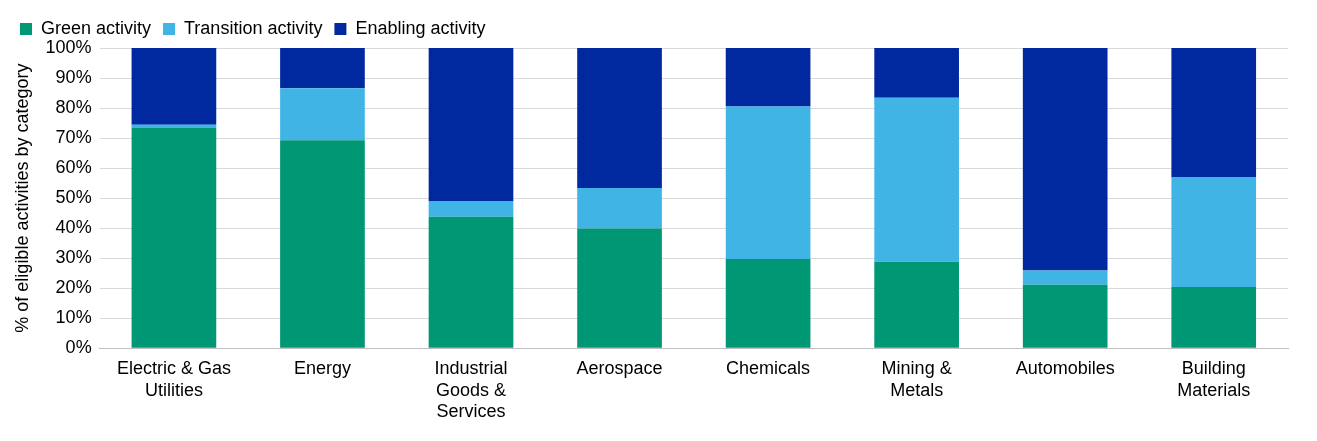 This screenshot has width=1317, height=441. What do you see at coordinates (68, 46) in the screenshot?
I see `y-tick-label: 100%` at bounding box center [68, 46].